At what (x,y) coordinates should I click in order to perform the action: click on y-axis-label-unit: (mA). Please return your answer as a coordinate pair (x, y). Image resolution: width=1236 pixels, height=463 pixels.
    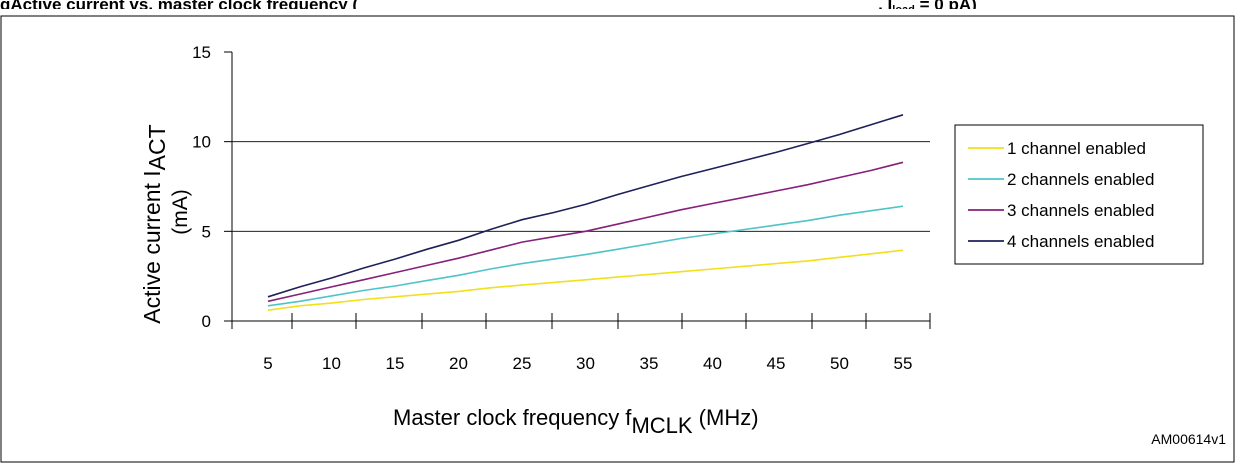
    Looking at the image, I should click on (180, 212).